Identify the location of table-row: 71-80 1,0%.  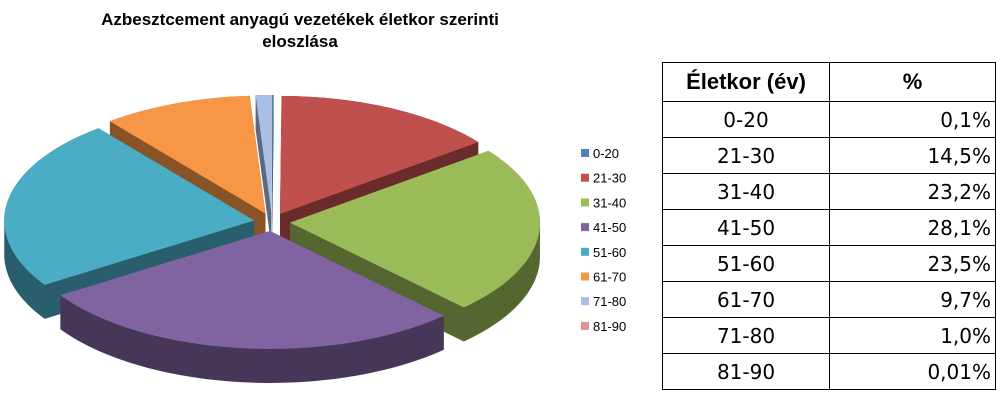
(829, 335).